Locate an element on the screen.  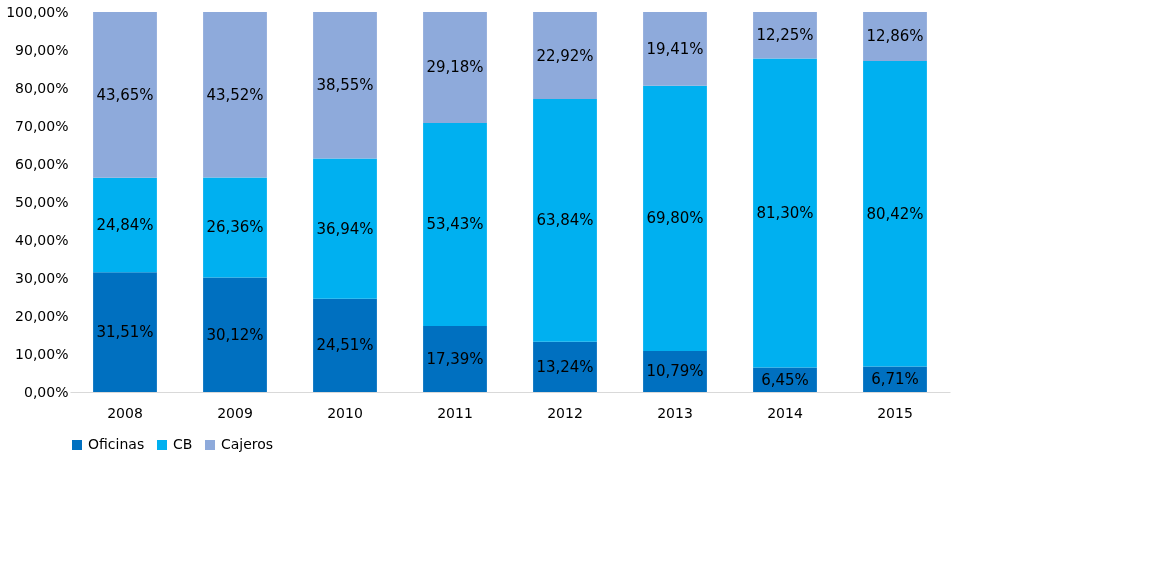
data-label: 10,79% is located at coordinates (675, 371).